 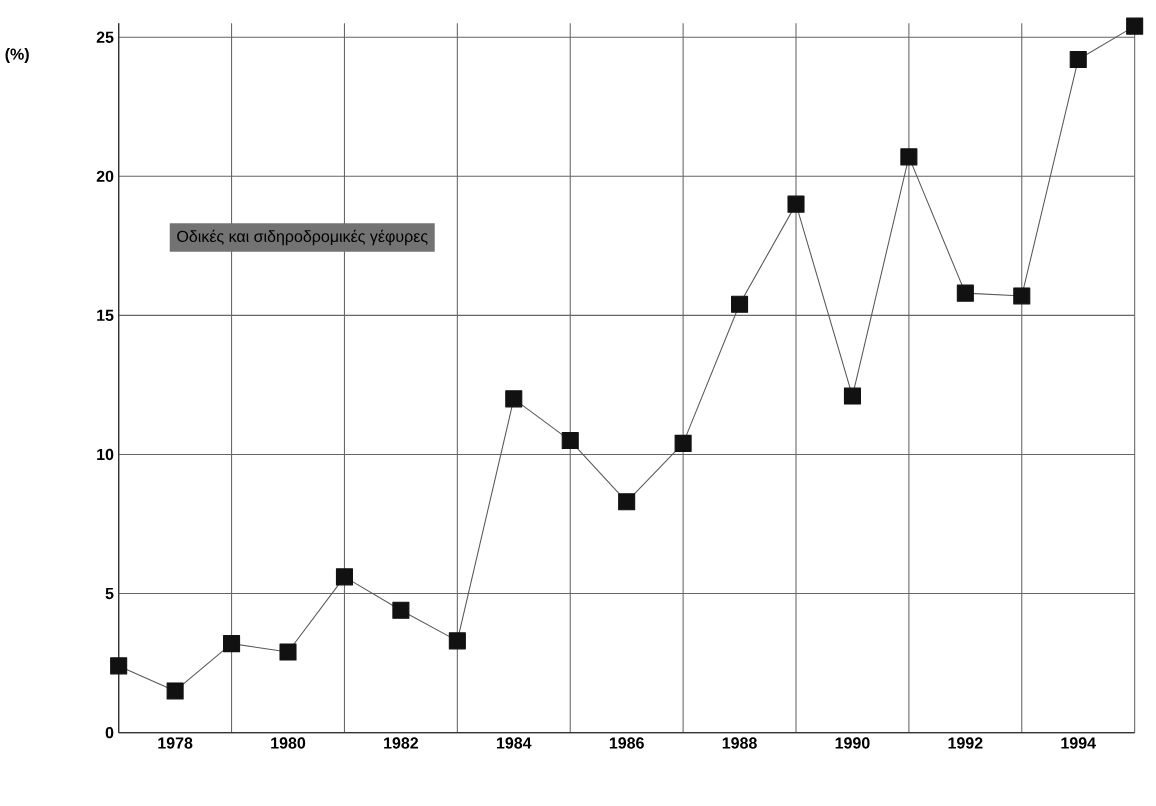 I want to click on x-tick-label: 1990, so click(x=852, y=743).